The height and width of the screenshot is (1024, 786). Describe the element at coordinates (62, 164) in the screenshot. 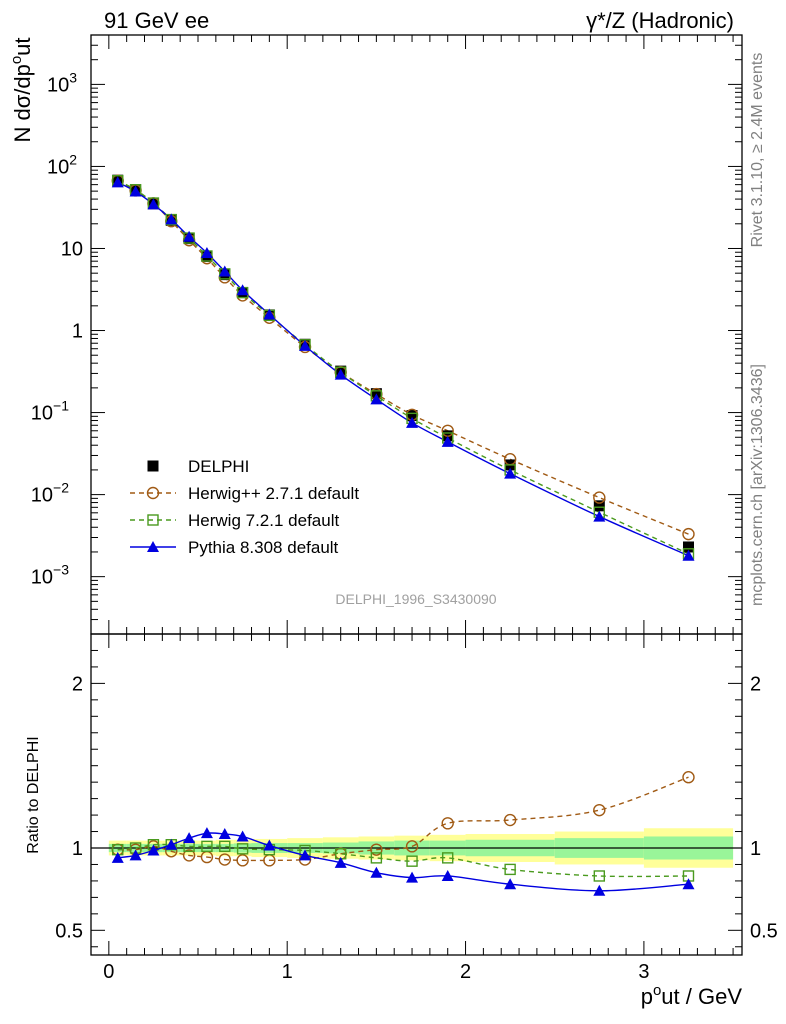

I see `y-tick-label: 10²` at that location.